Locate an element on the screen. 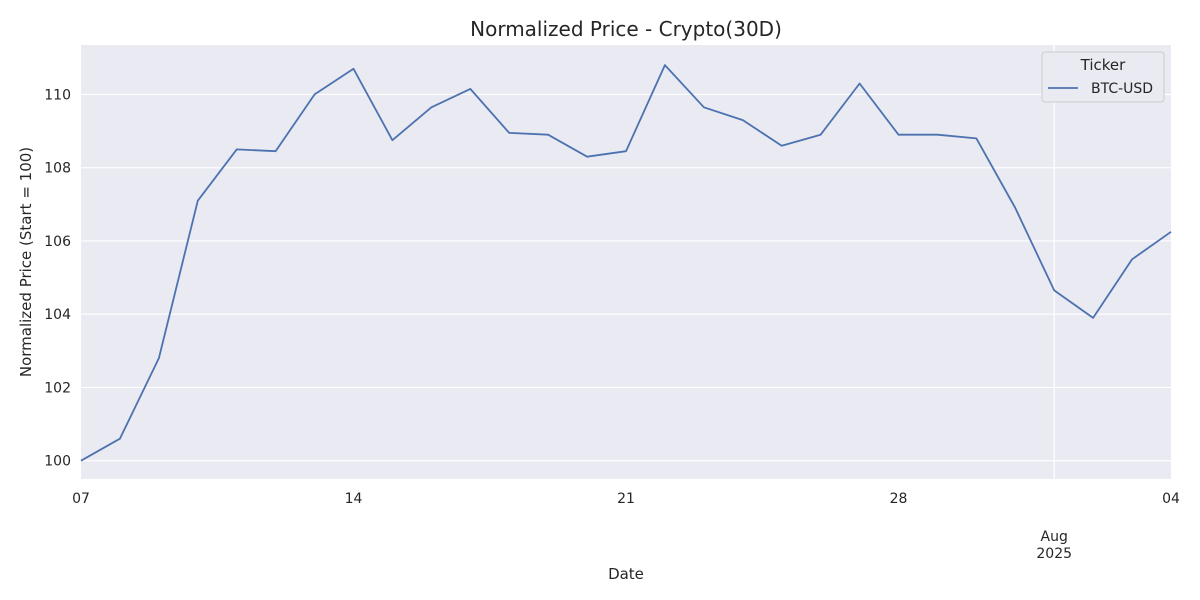 The width and height of the screenshot is (1200, 600). y-tick-labels: 100 102 104 106 108 110 is located at coordinates (57, 278).